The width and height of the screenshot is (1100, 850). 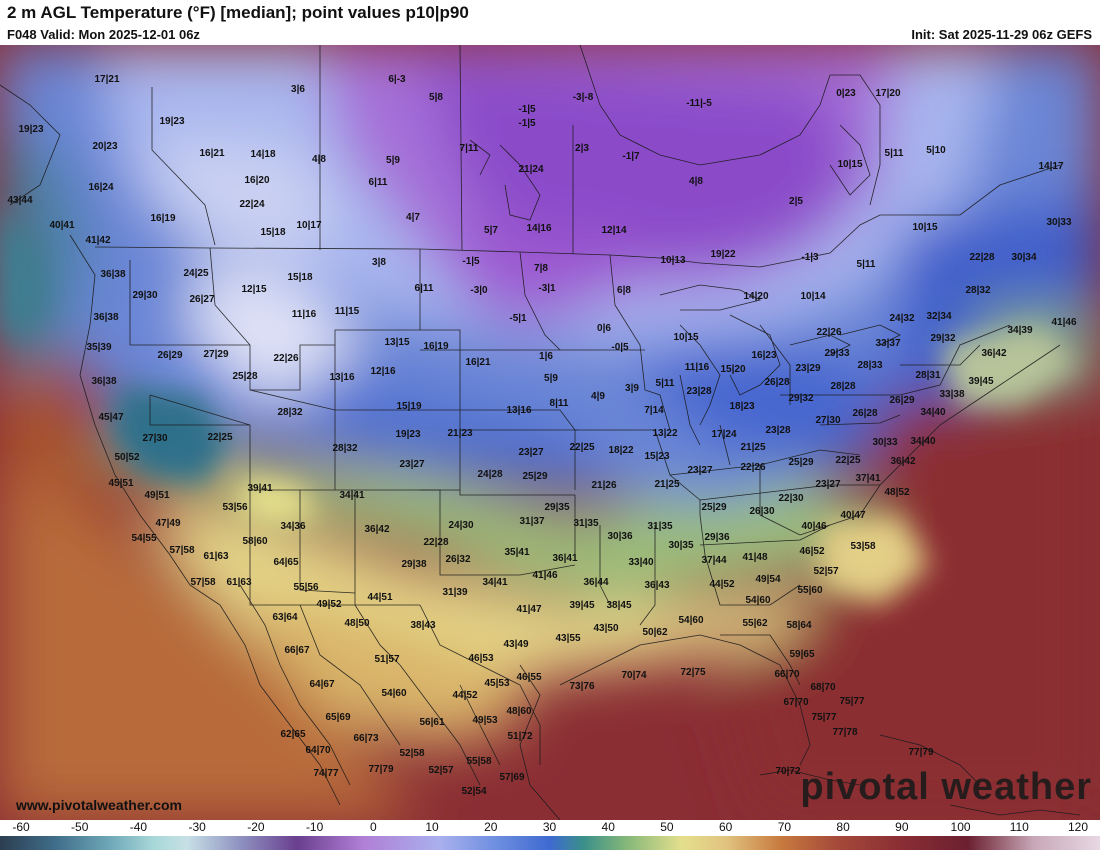 What do you see at coordinates (598, 396) in the screenshot?
I see `point-value: 4|9` at bounding box center [598, 396].